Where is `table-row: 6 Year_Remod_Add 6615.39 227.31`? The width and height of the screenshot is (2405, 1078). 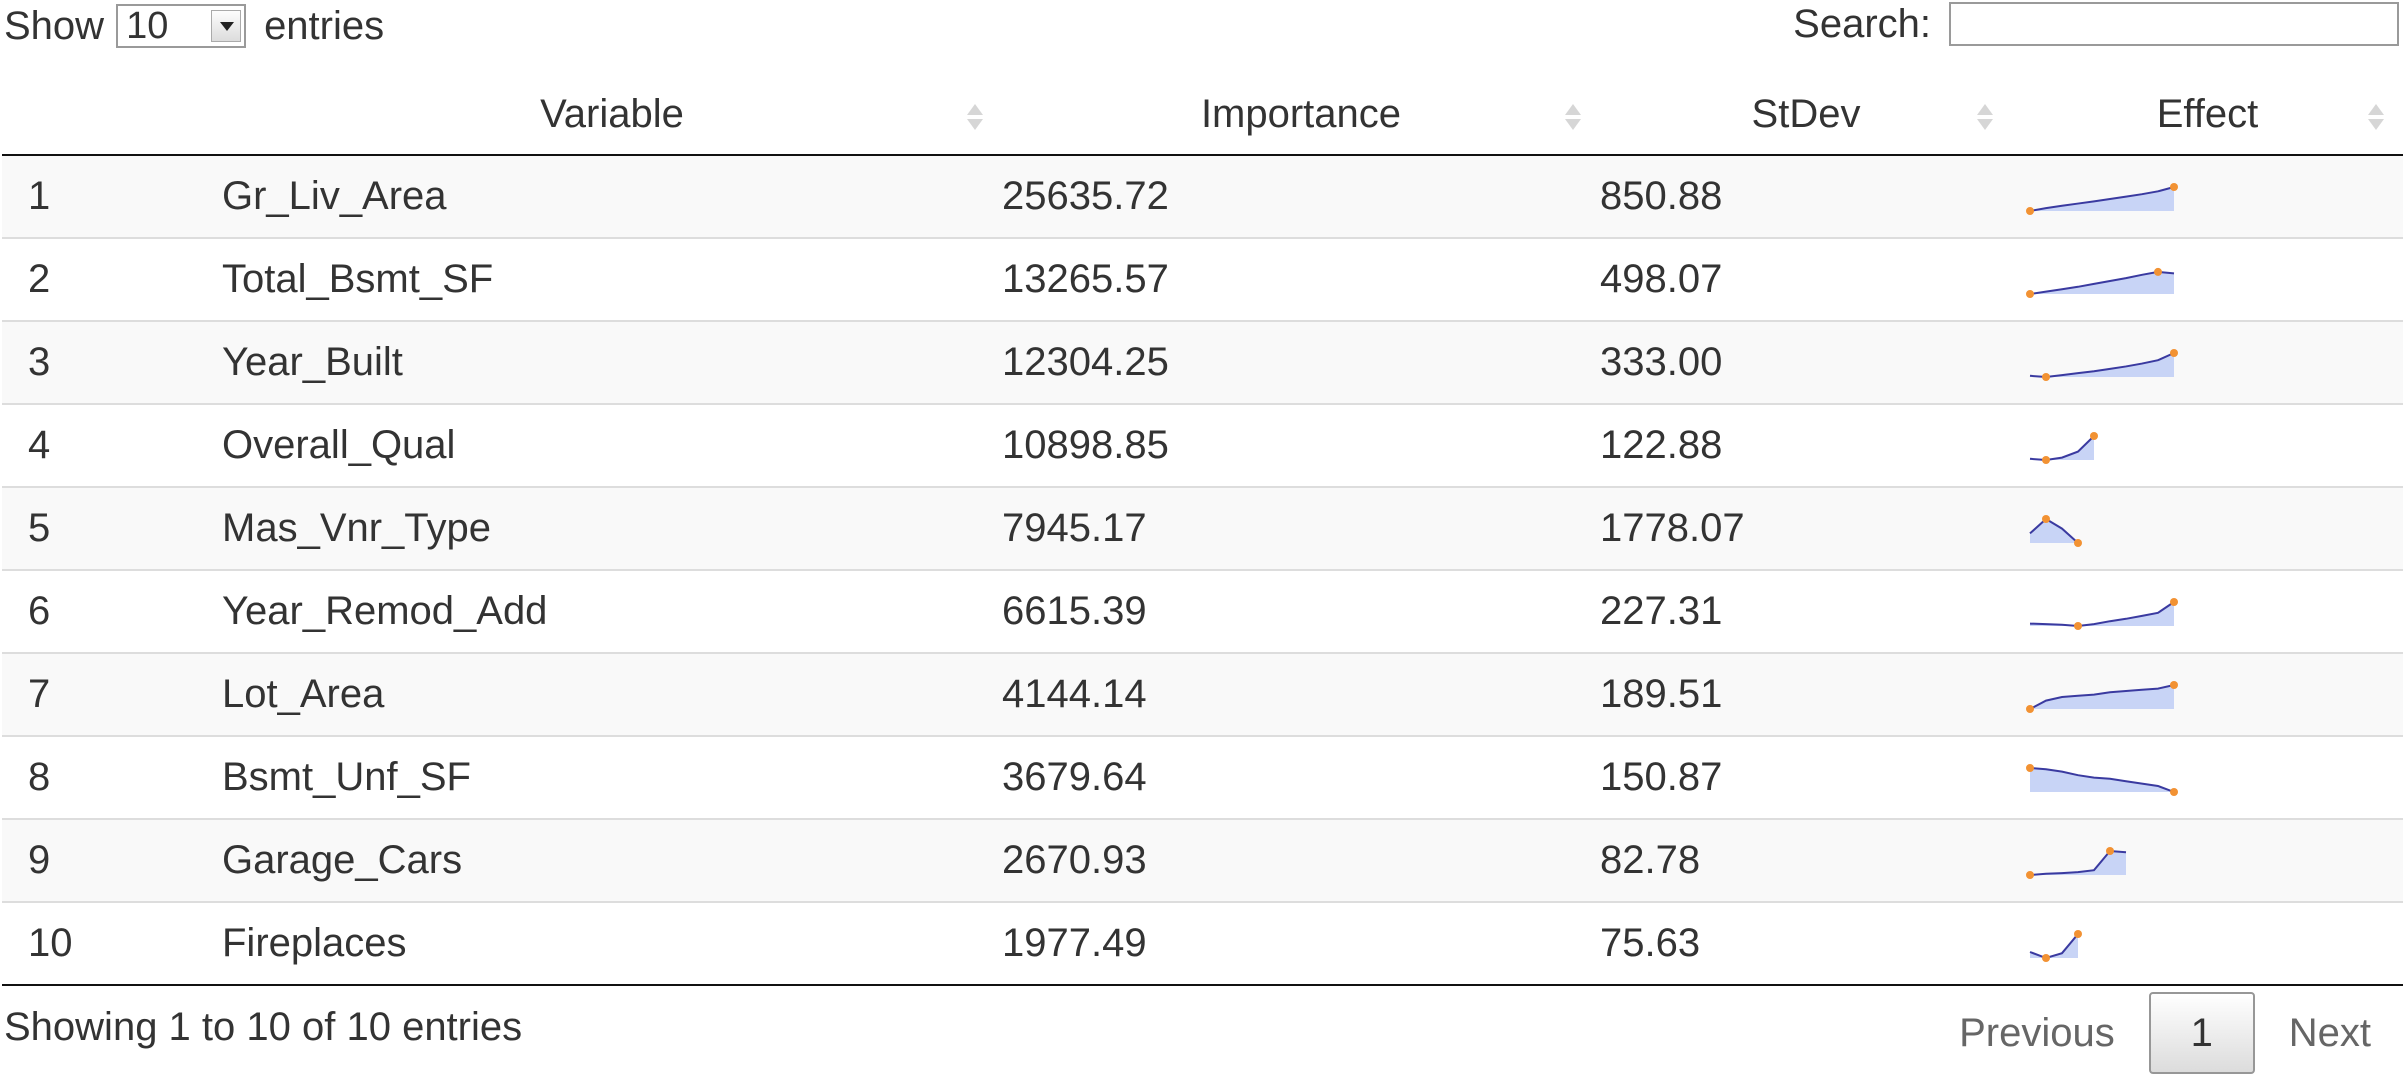 table-row: 6 Year_Remod_Add 6615.39 227.31 is located at coordinates (1202, 611).